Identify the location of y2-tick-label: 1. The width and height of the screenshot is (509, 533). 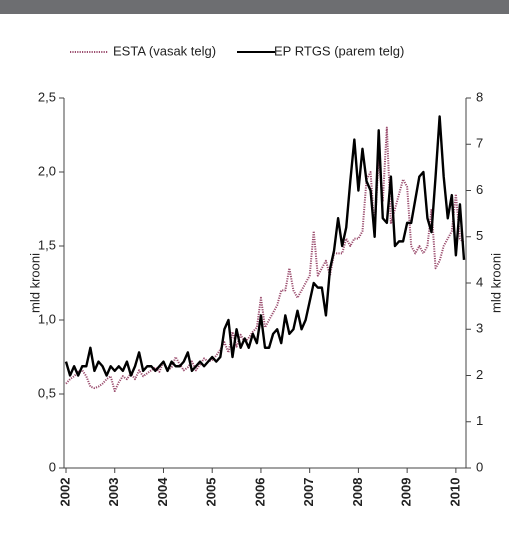
(479, 420).